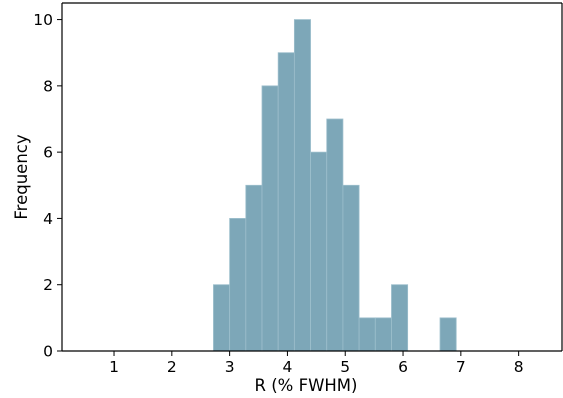 The image size is (563, 398). What do you see at coordinates (48, 86) in the screenshot?
I see `y-tick-label: 8` at bounding box center [48, 86].